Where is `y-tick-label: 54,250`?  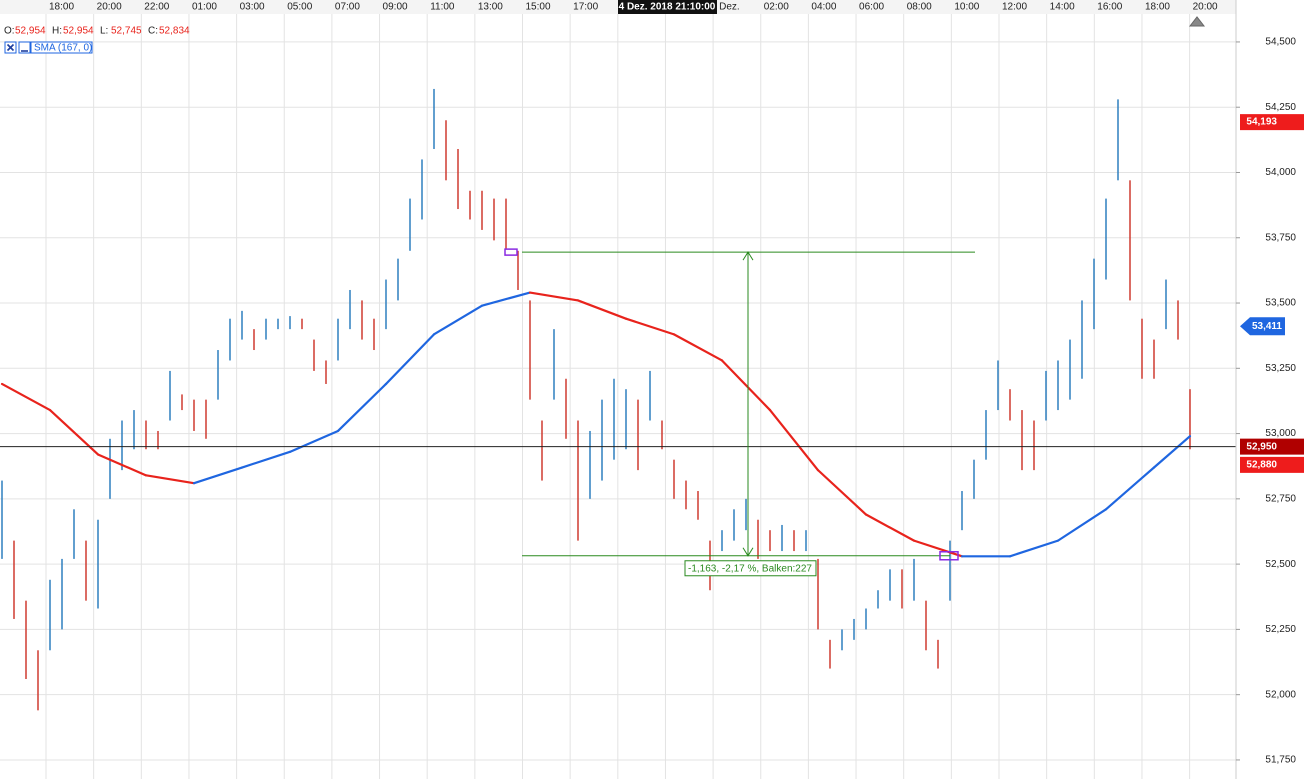 y-tick-label: 54,250 is located at coordinates (1280, 107).